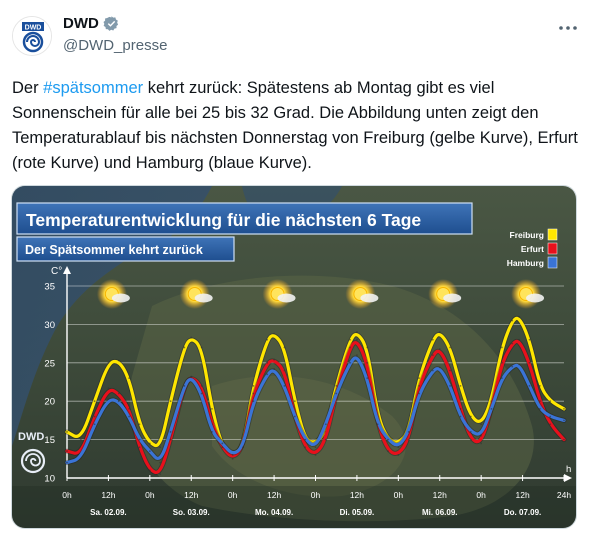  I want to click on tweet-text-start: Der, so click(28, 88).